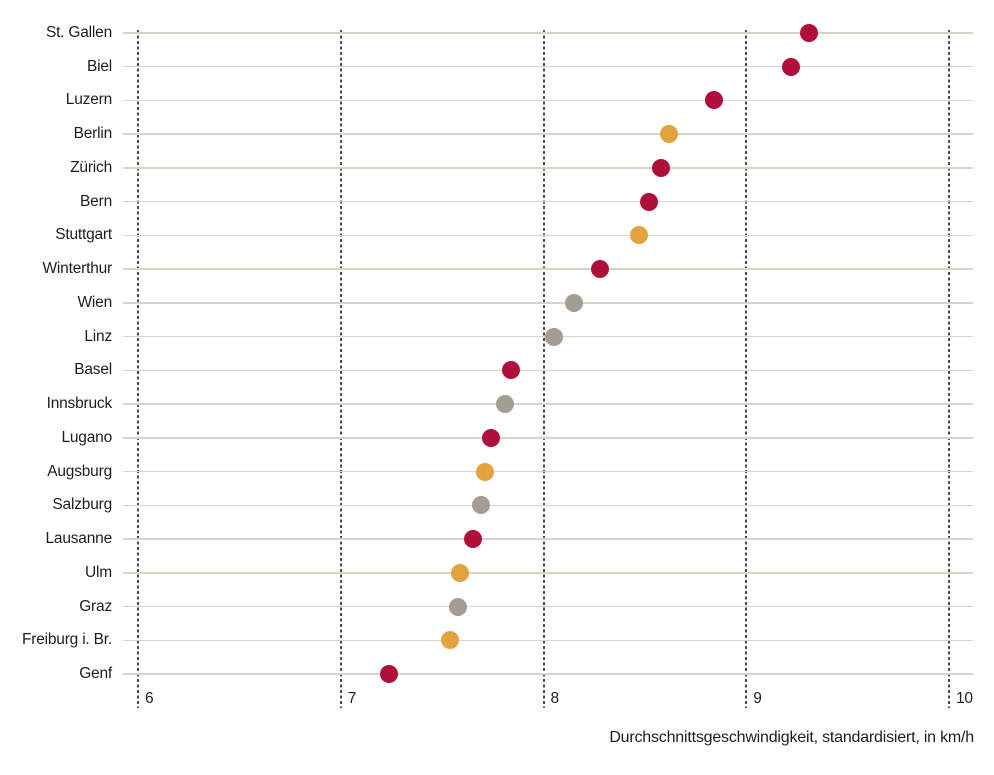 The image size is (994, 775). What do you see at coordinates (95, 606) in the screenshot?
I see `category-label: Graz` at bounding box center [95, 606].